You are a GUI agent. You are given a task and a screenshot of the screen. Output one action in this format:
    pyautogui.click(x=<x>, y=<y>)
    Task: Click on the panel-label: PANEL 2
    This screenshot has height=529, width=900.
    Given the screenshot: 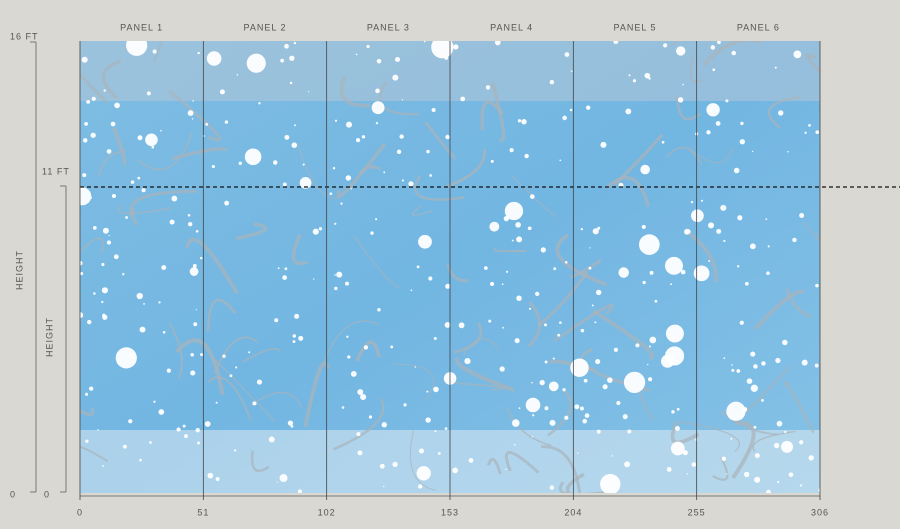 What is the action you would take?
    pyautogui.click(x=264, y=27)
    